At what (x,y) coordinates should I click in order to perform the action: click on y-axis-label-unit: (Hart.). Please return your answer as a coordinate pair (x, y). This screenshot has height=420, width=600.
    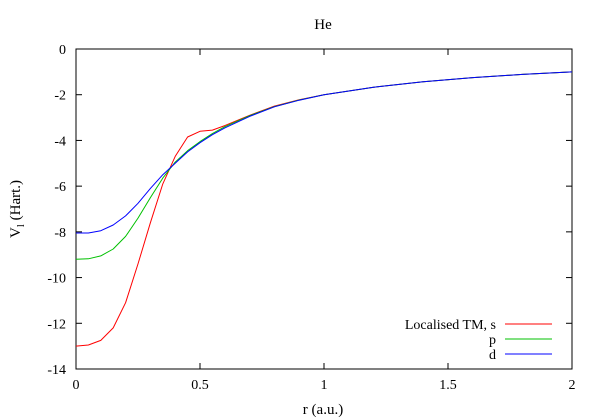
    Looking at the image, I should click on (16, 202).